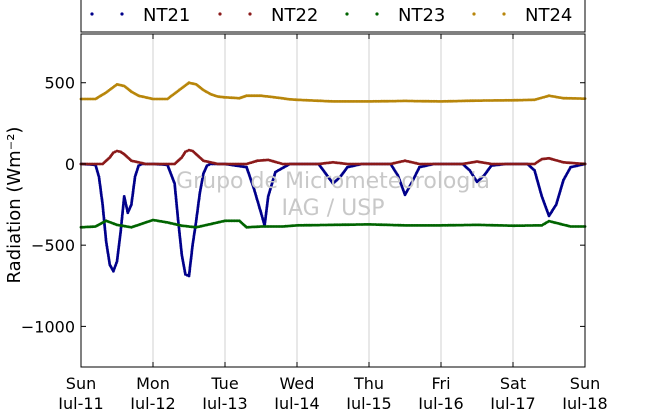 This screenshot has height=409, width=650. What do you see at coordinates (140, 15) in the screenshot?
I see `legend-entry-nt21: NT21` at bounding box center [140, 15].